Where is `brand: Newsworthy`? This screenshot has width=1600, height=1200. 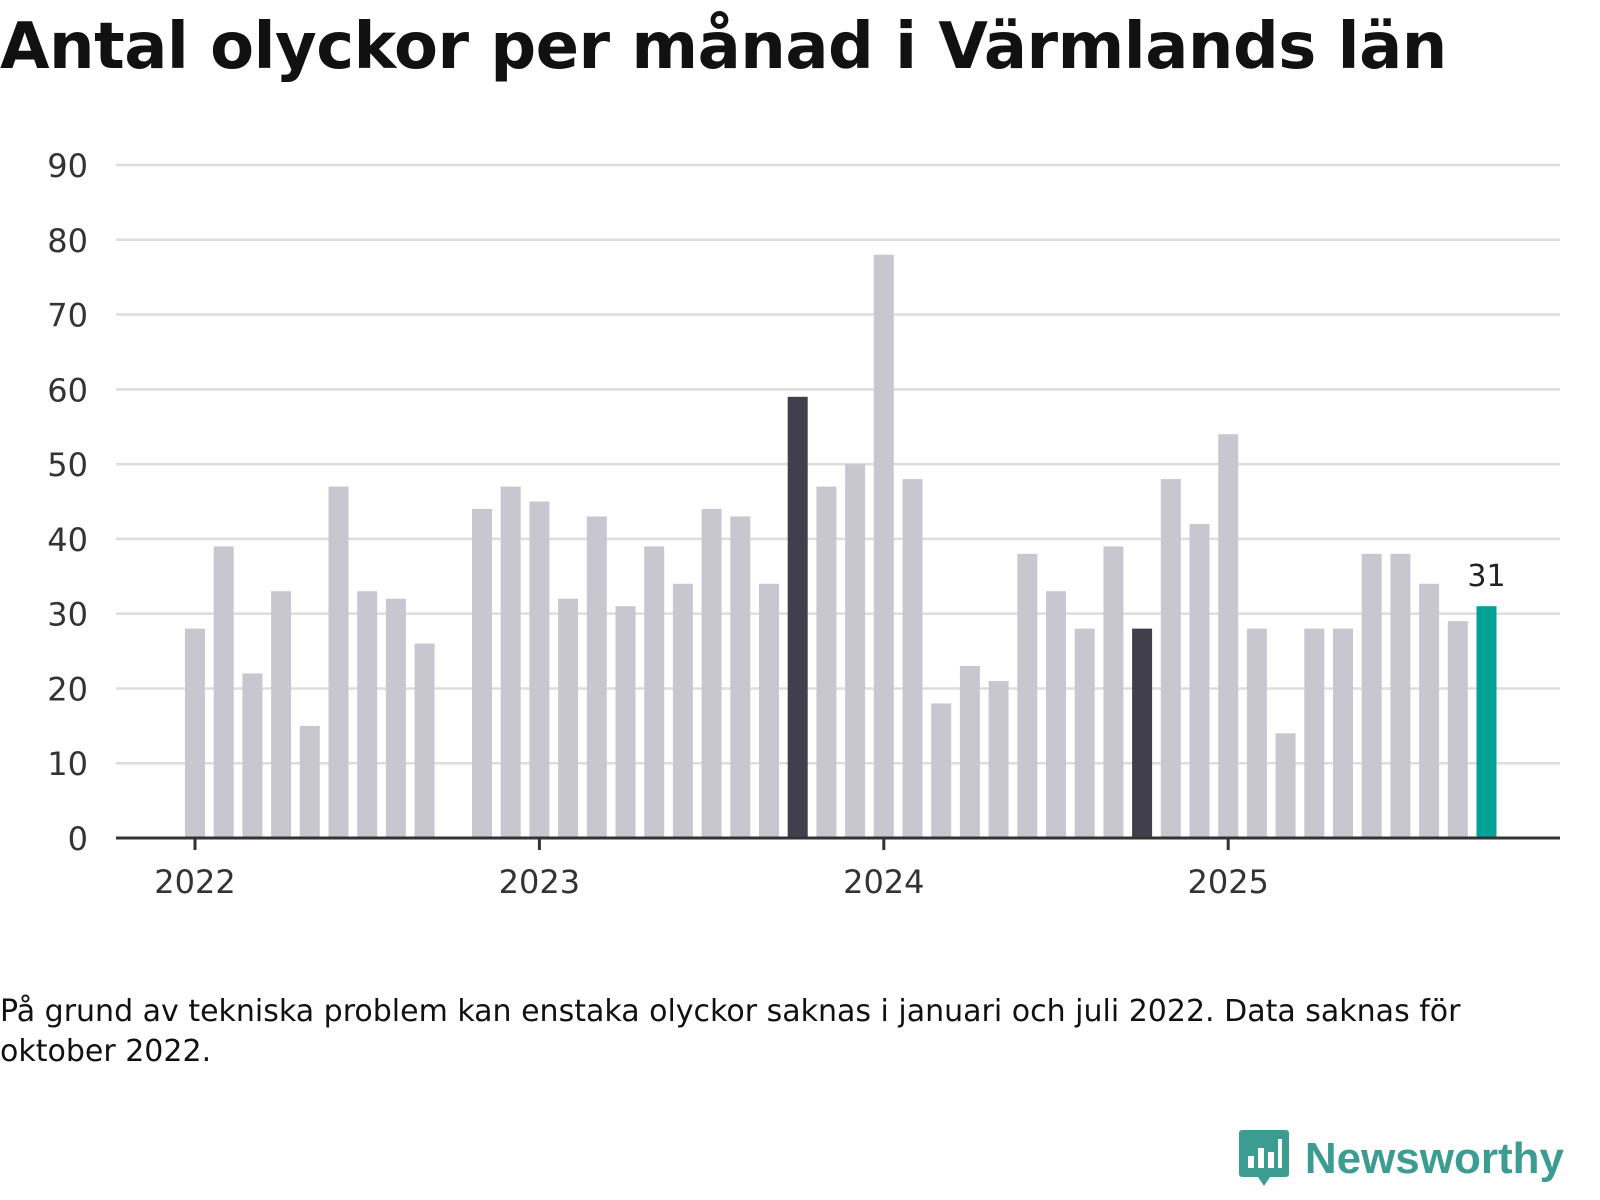
brand: Newsworthy is located at coordinates (1401, 1159).